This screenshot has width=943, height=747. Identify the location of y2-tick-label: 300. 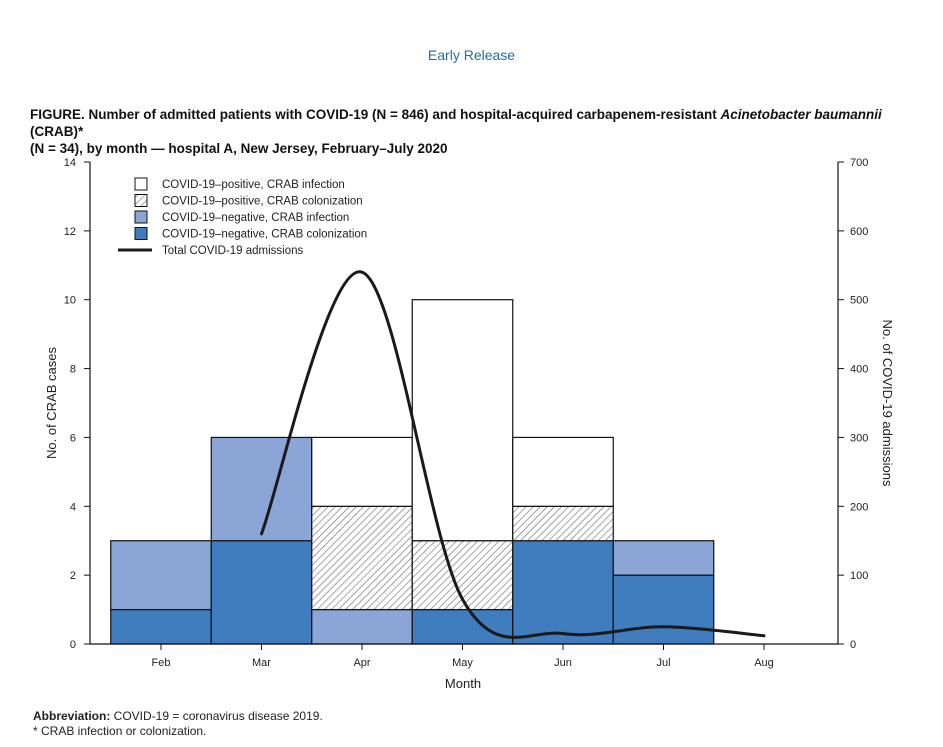
(859, 438).